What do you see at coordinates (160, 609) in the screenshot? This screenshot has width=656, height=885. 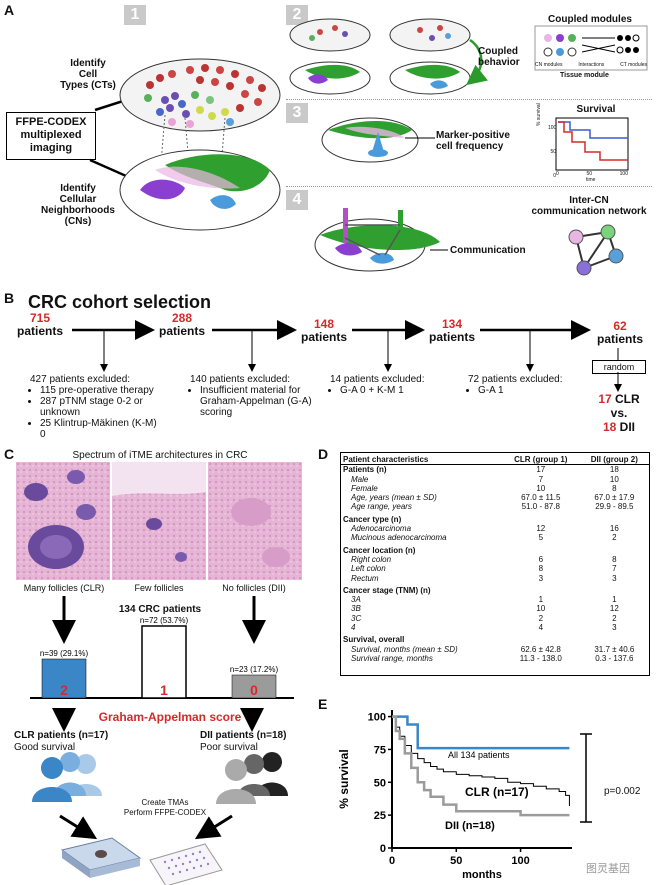 I see `cohort-134-label: 134 CRC patients` at bounding box center [160, 609].